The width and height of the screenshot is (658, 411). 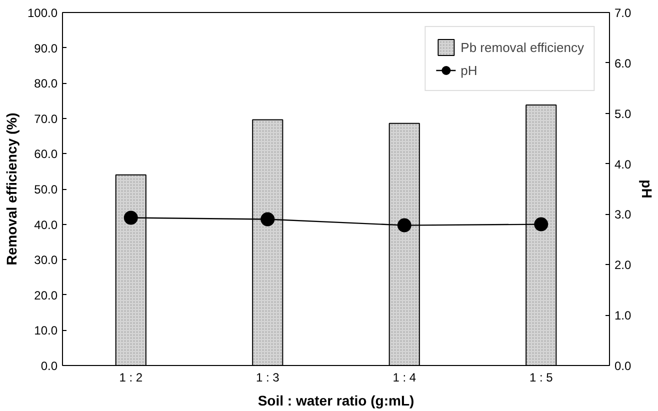 I want to click on y2-tick-label: 3.0, so click(x=623, y=215).